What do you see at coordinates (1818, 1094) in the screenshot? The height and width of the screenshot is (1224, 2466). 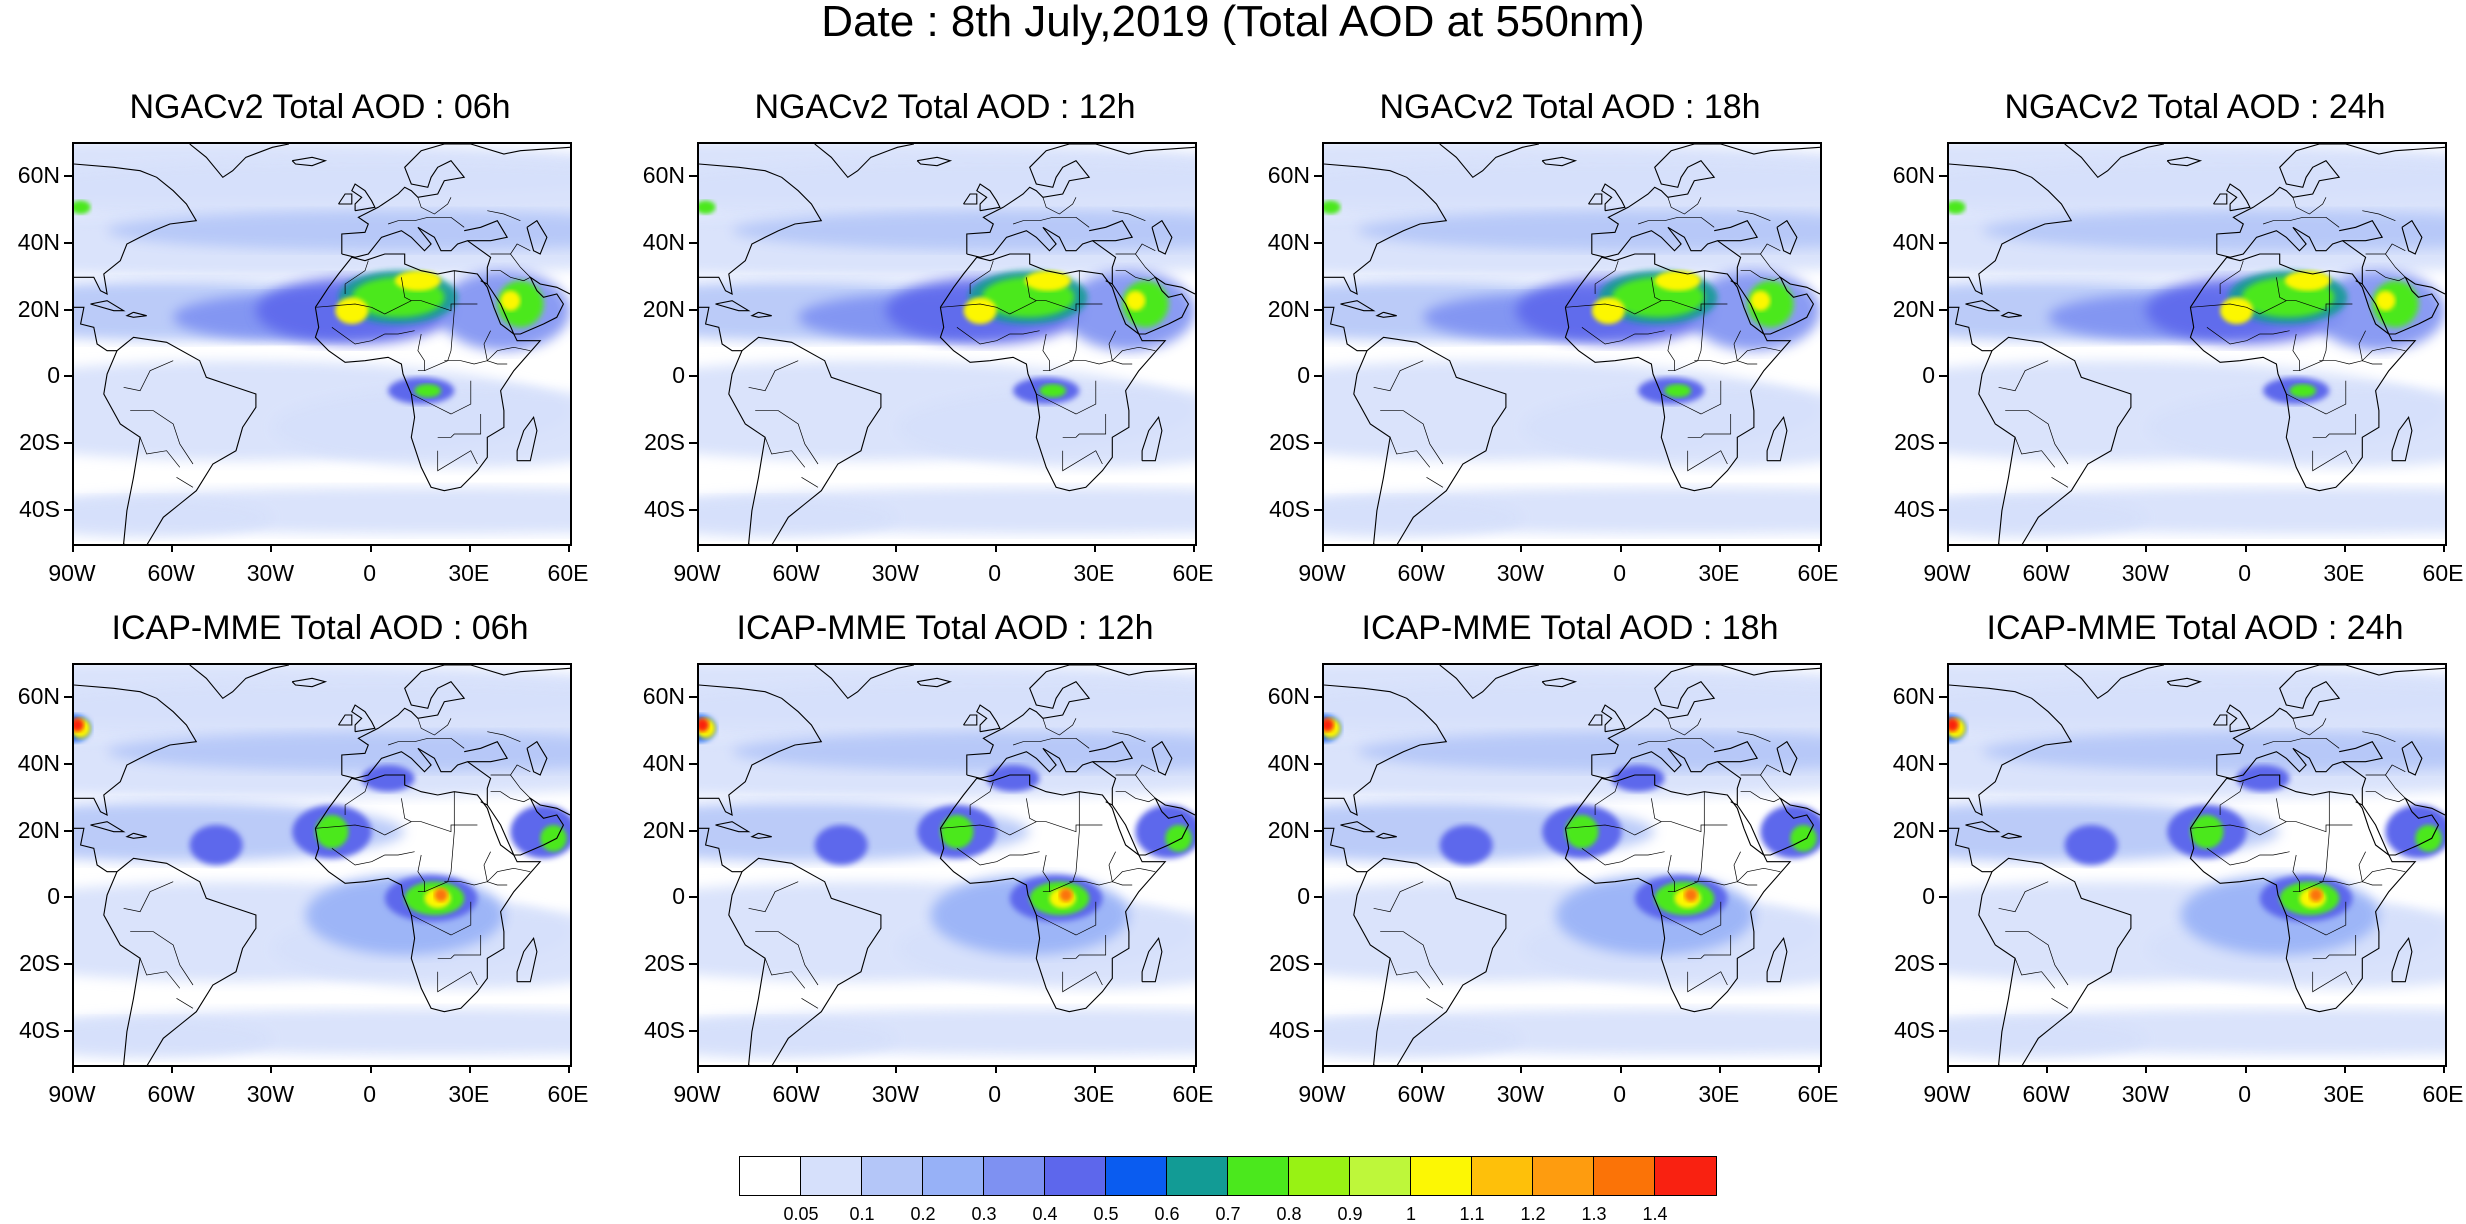 I see `lon-tick-label: 60E` at bounding box center [1818, 1094].